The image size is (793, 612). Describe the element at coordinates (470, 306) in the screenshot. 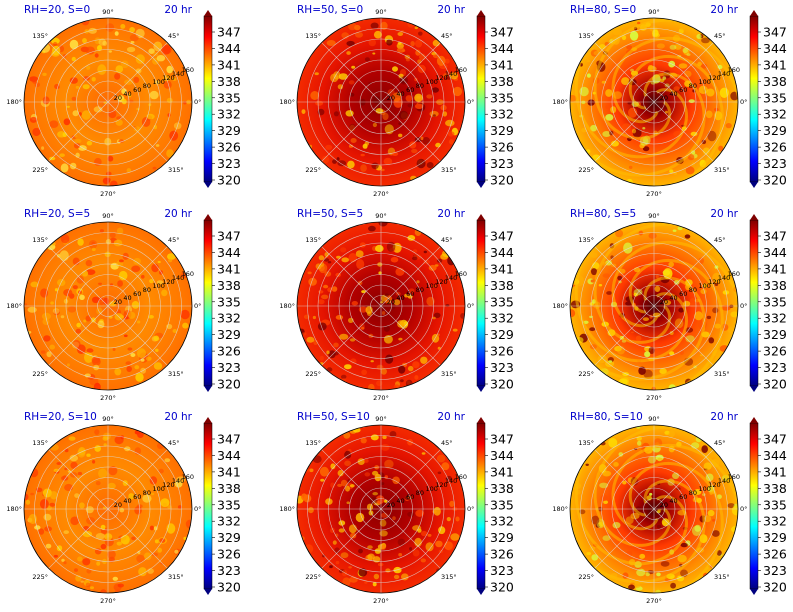

I see `angle-tick-label: 0°` at that location.